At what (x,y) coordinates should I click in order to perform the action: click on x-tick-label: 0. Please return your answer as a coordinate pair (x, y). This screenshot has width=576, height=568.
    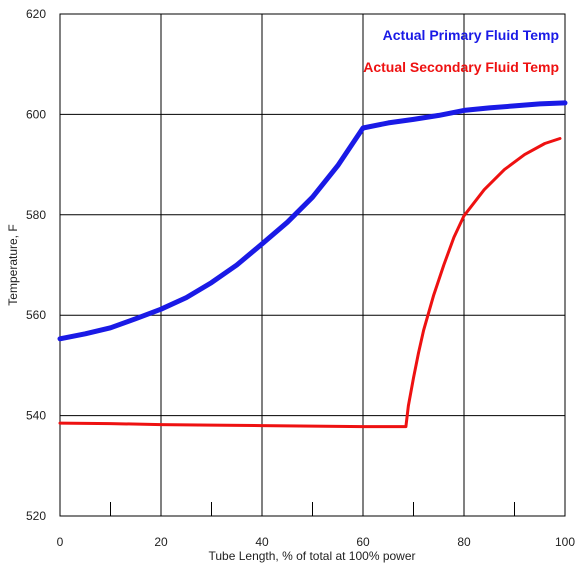
    Looking at the image, I should click on (60, 542).